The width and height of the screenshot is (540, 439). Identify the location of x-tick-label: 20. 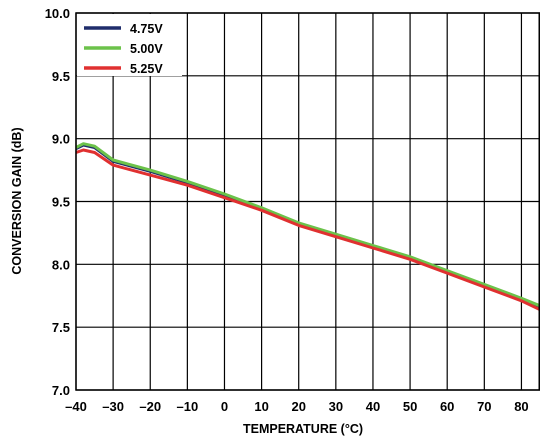
(298, 406).